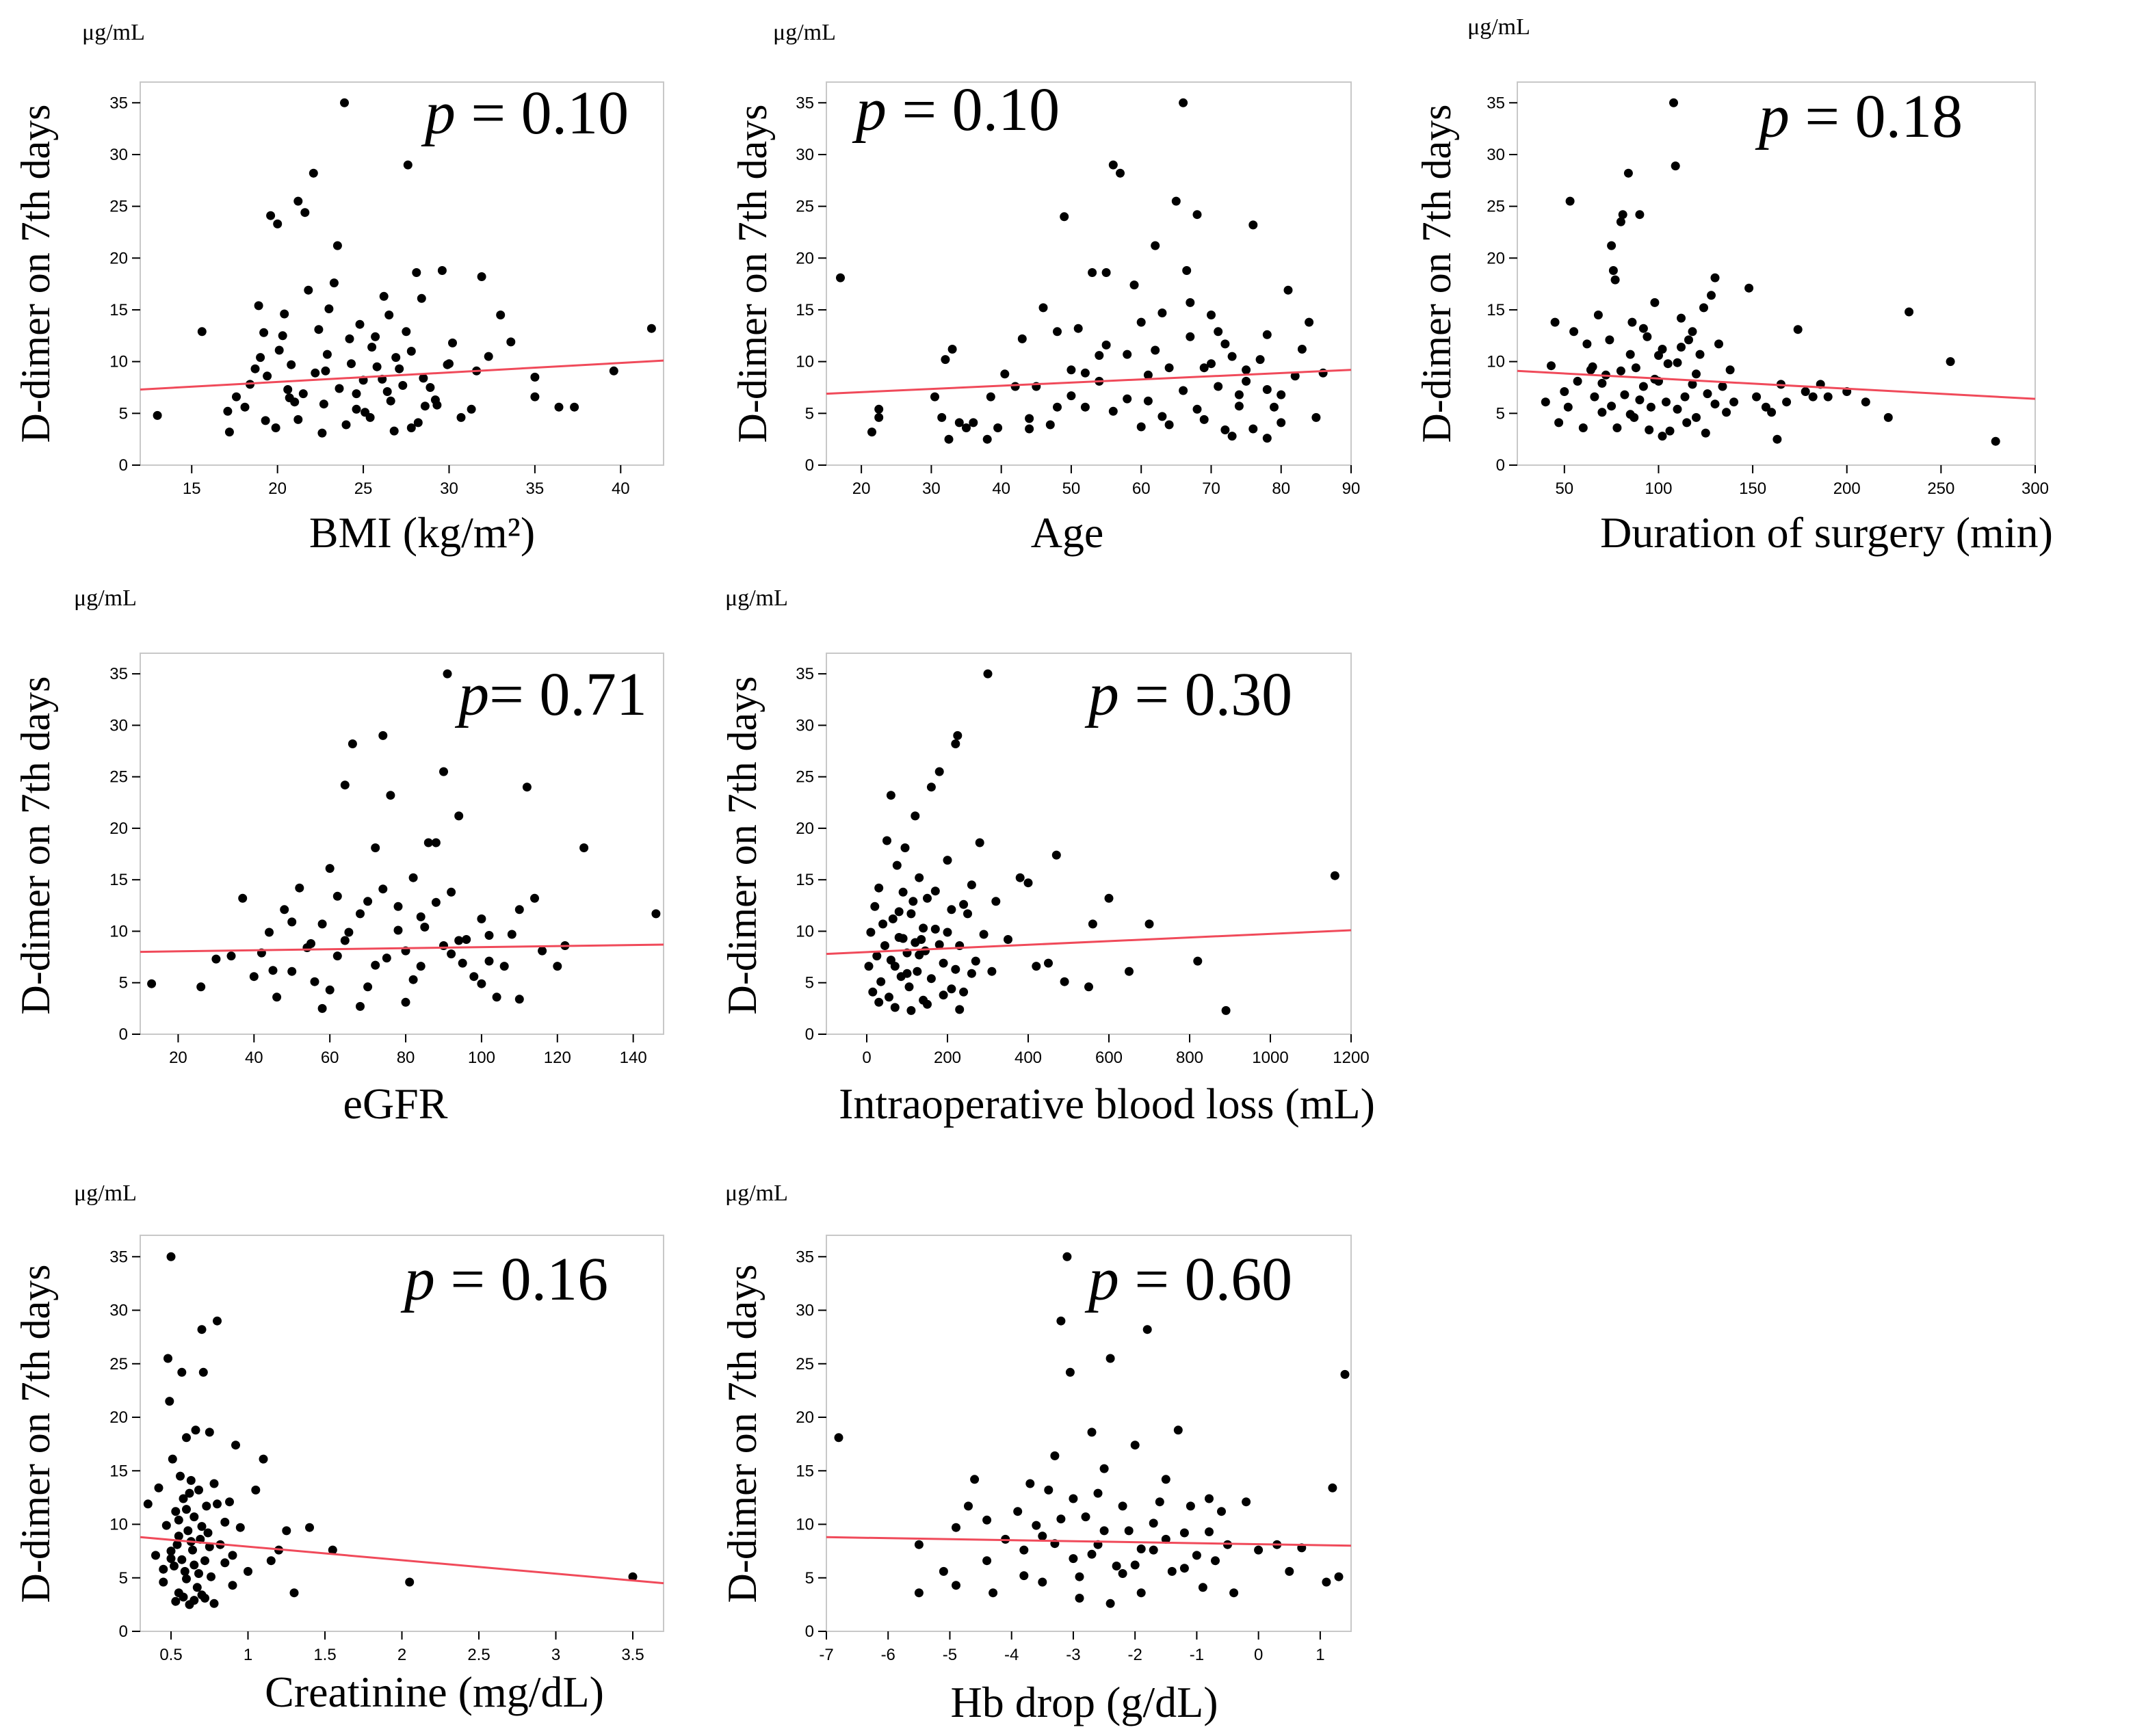  I want to click on regression-line, so click(402, 1560).